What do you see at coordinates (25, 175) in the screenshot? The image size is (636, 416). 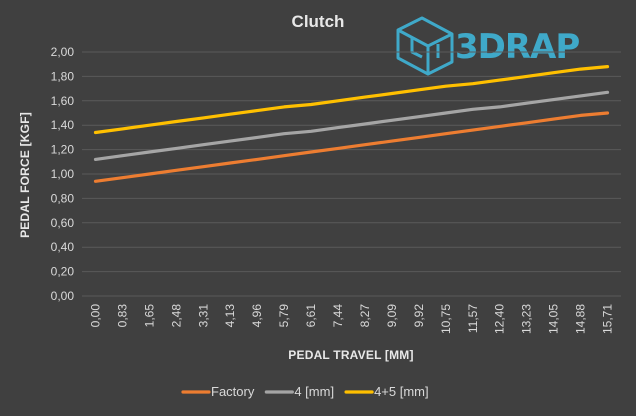 I see `y-axis-label: PEDAL FORCE [KGF]` at bounding box center [25, 175].